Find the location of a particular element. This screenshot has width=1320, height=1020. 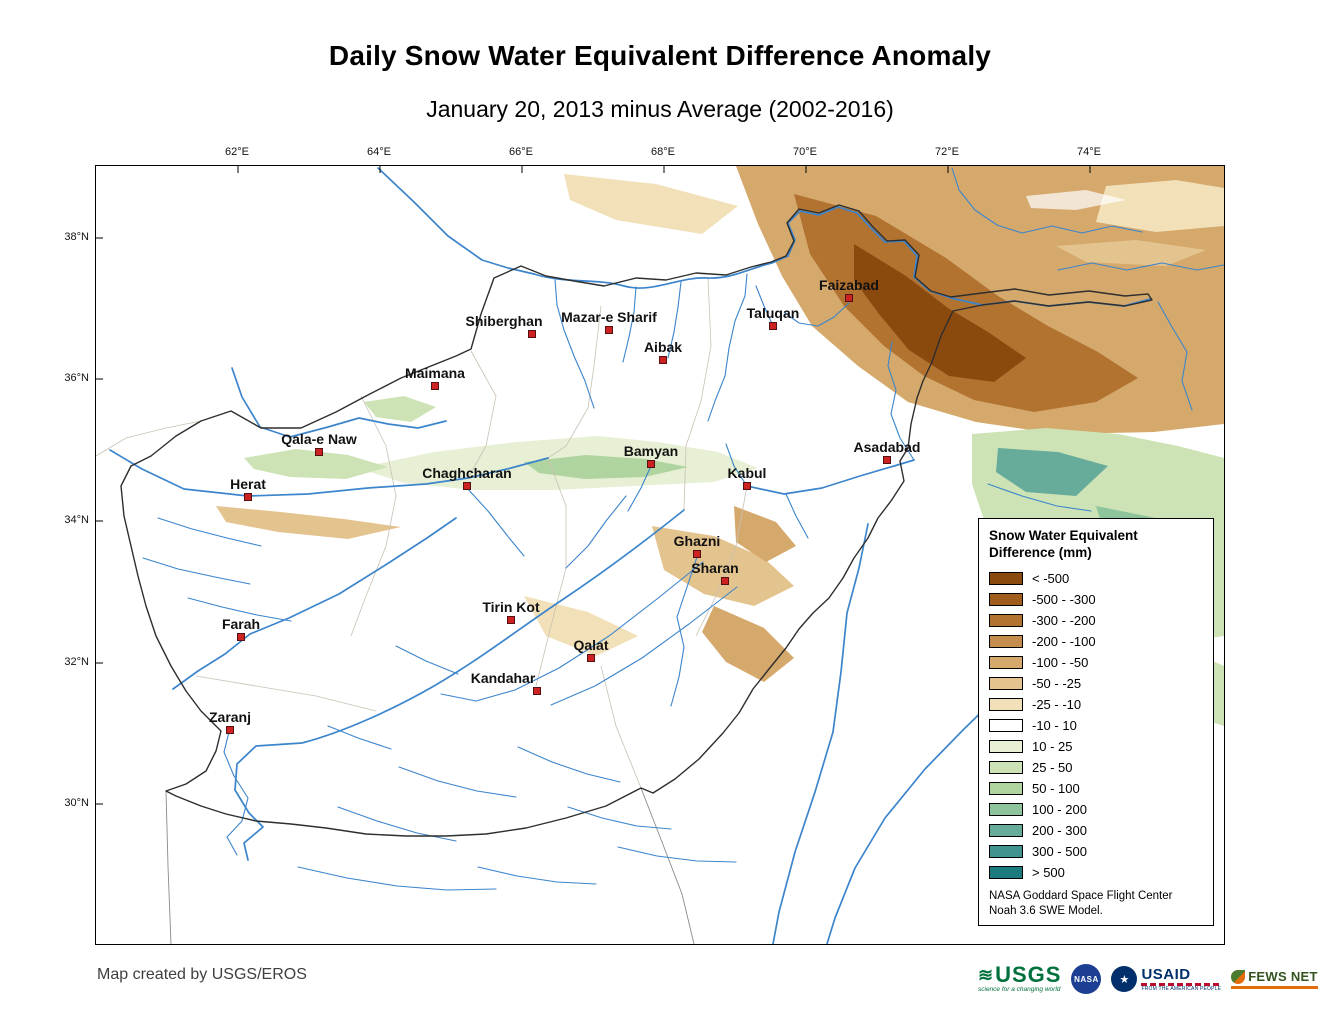

fewsnet-underline-bar is located at coordinates (1274, 987).